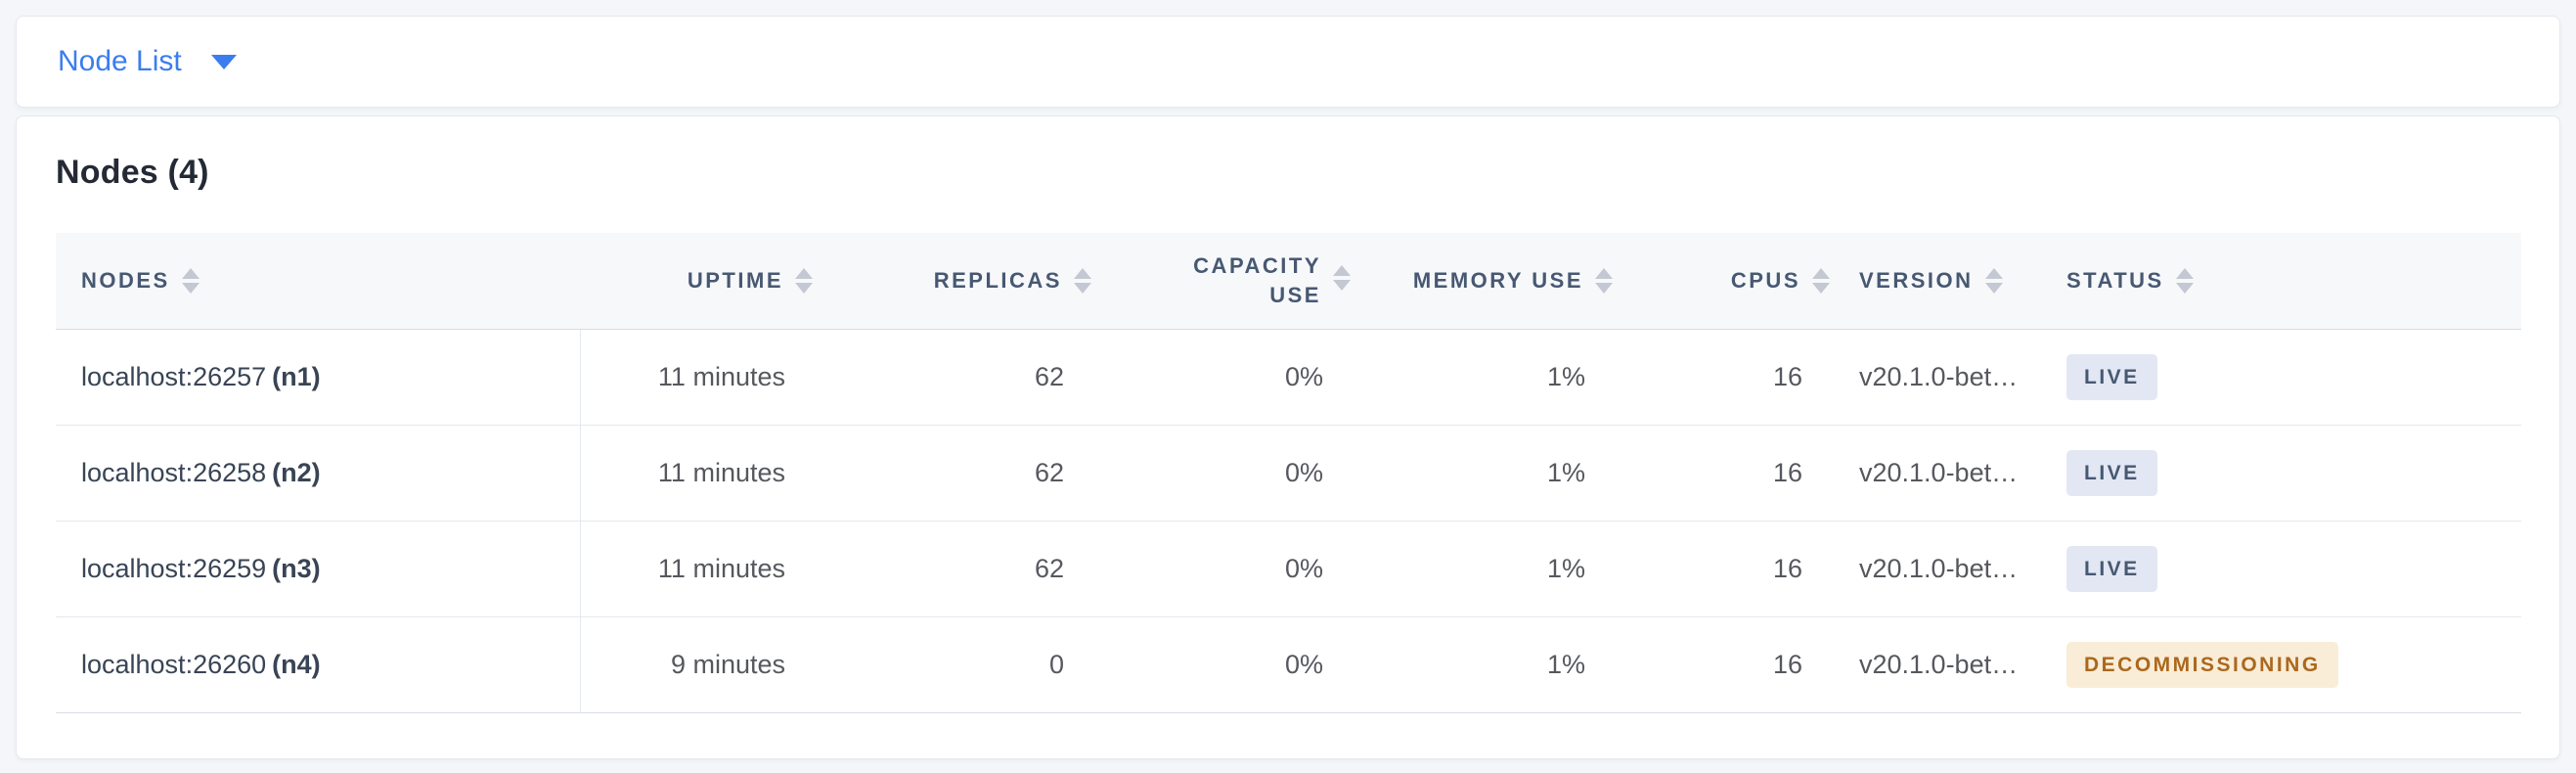 This screenshot has height=773, width=2576. I want to click on uptime-cell: 9 minutes, so click(696, 664).